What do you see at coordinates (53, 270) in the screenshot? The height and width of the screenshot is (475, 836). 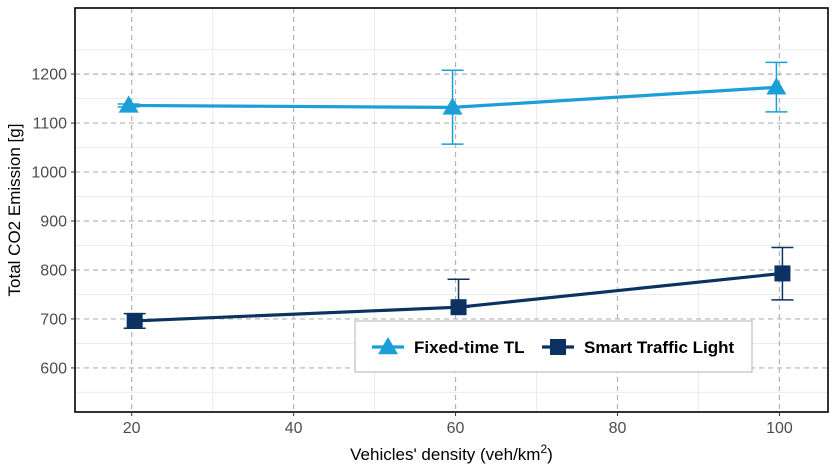 I see `y-tick-label: 800` at bounding box center [53, 270].